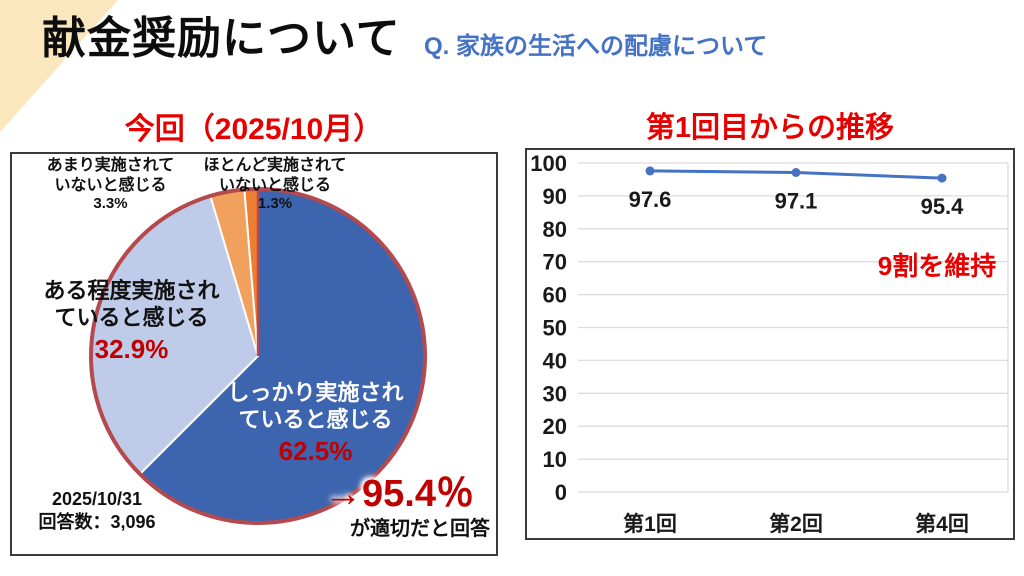  I want to click on pie-label-shikkari-text: しっかり実施され ていると感じる, so click(315, 406).